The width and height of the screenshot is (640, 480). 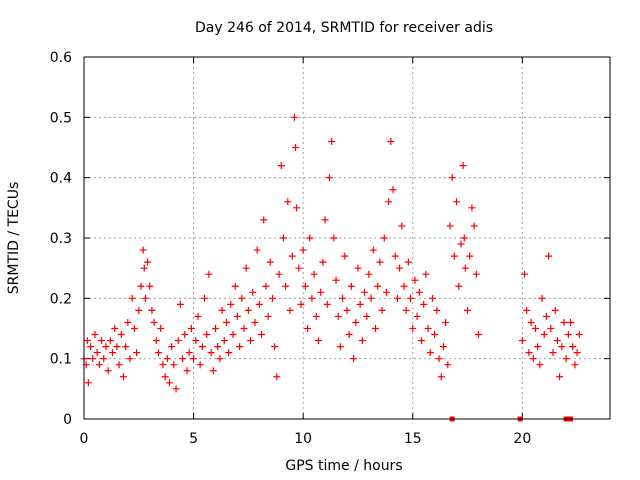 What do you see at coordinates (61, 118) in the screenshot?
I see `y-tick-label: 0.5` at bounding box center [61, 118].